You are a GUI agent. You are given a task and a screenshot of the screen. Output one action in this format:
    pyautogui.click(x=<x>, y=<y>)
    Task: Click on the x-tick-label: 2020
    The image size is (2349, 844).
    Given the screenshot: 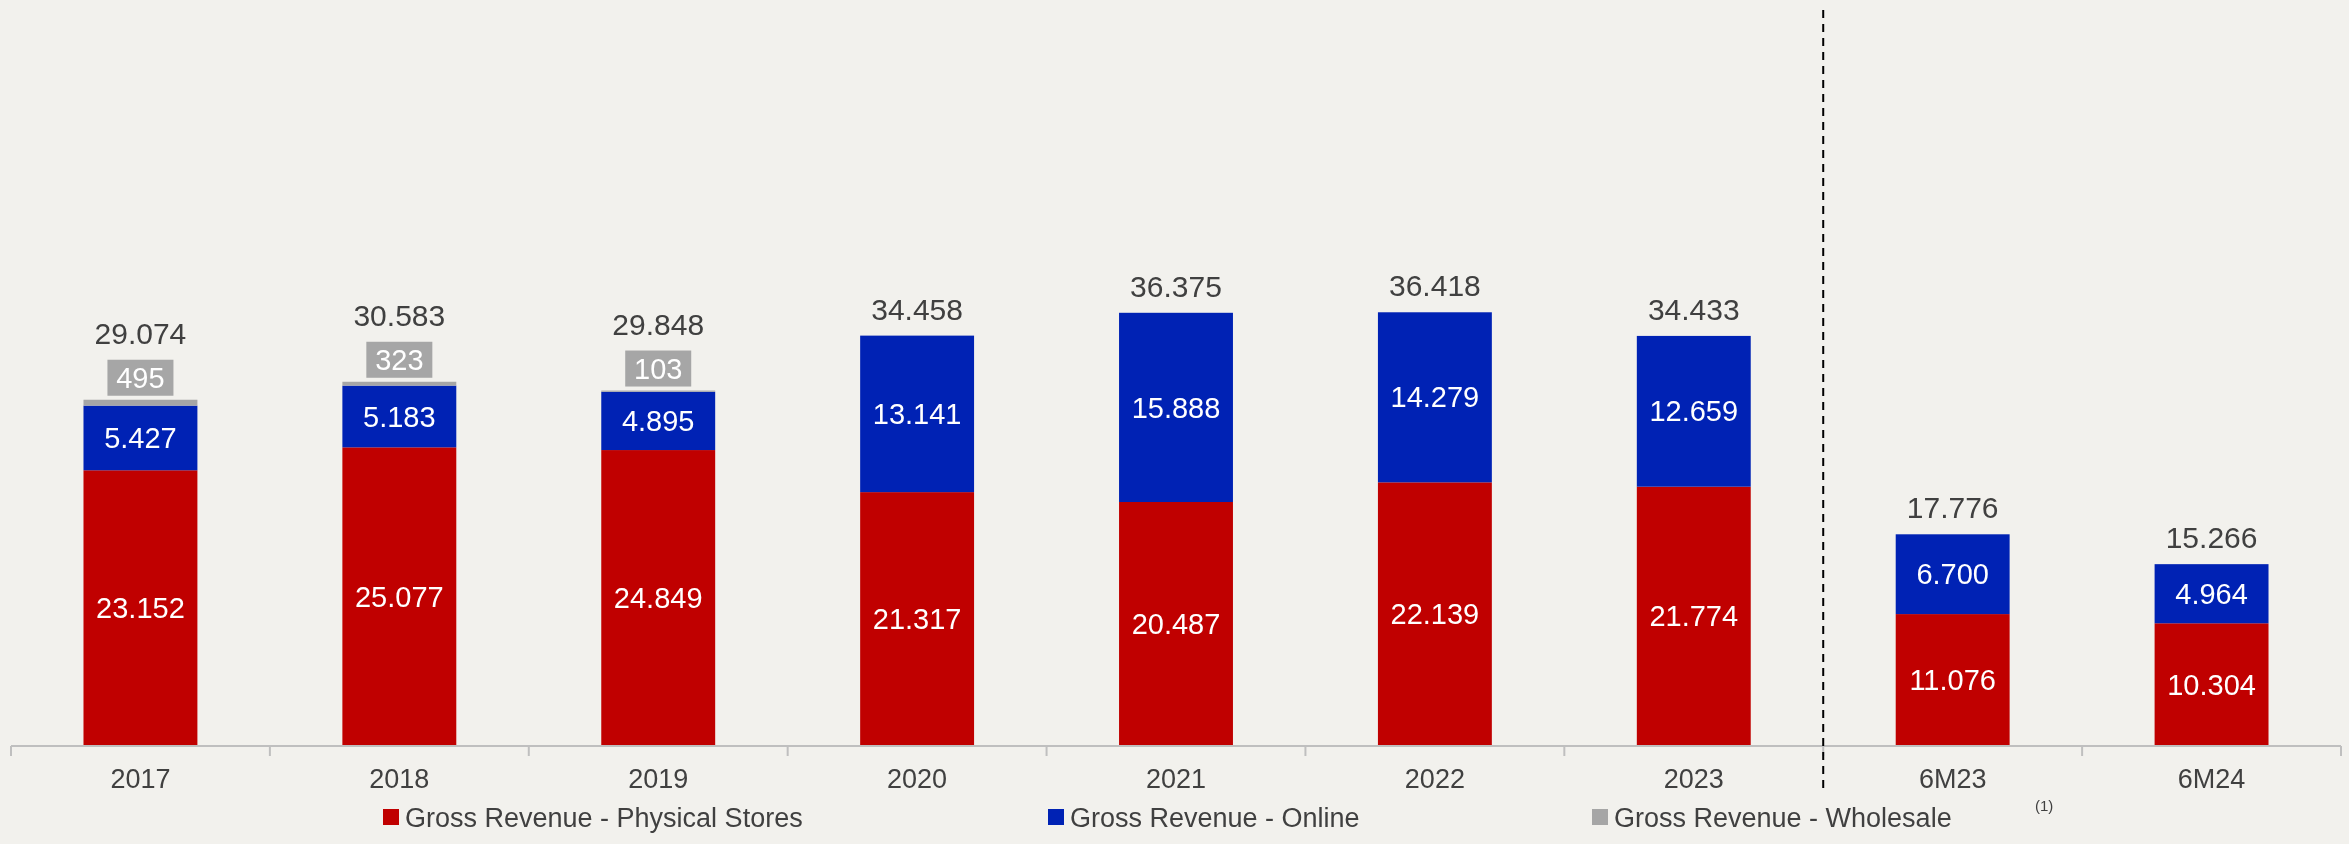 What is the action you would take?
    pyautogui.click(x=917, y=779)
    